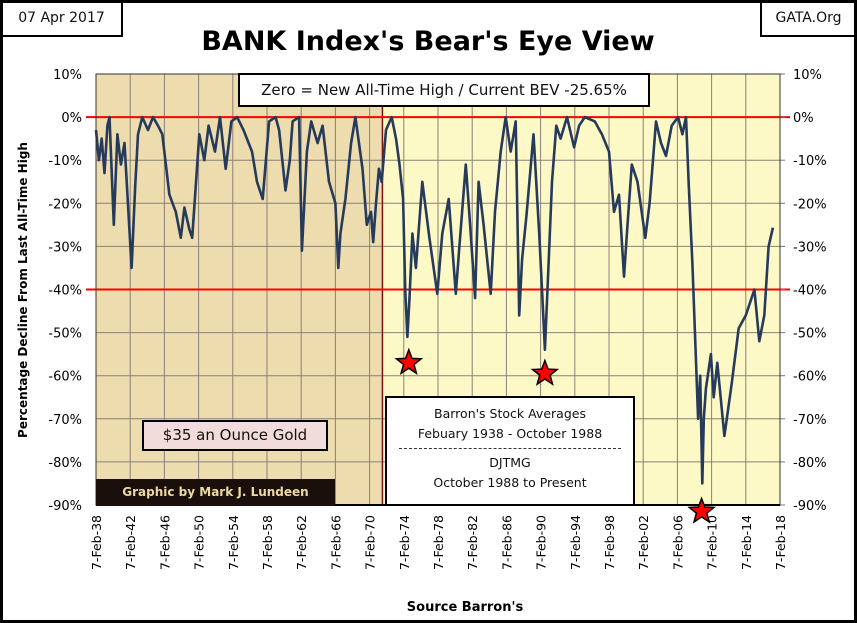  Describe the element at coordinates (746, 542) in the screenshot. I see `x-tick-label: 7-Feb-14` at that location.